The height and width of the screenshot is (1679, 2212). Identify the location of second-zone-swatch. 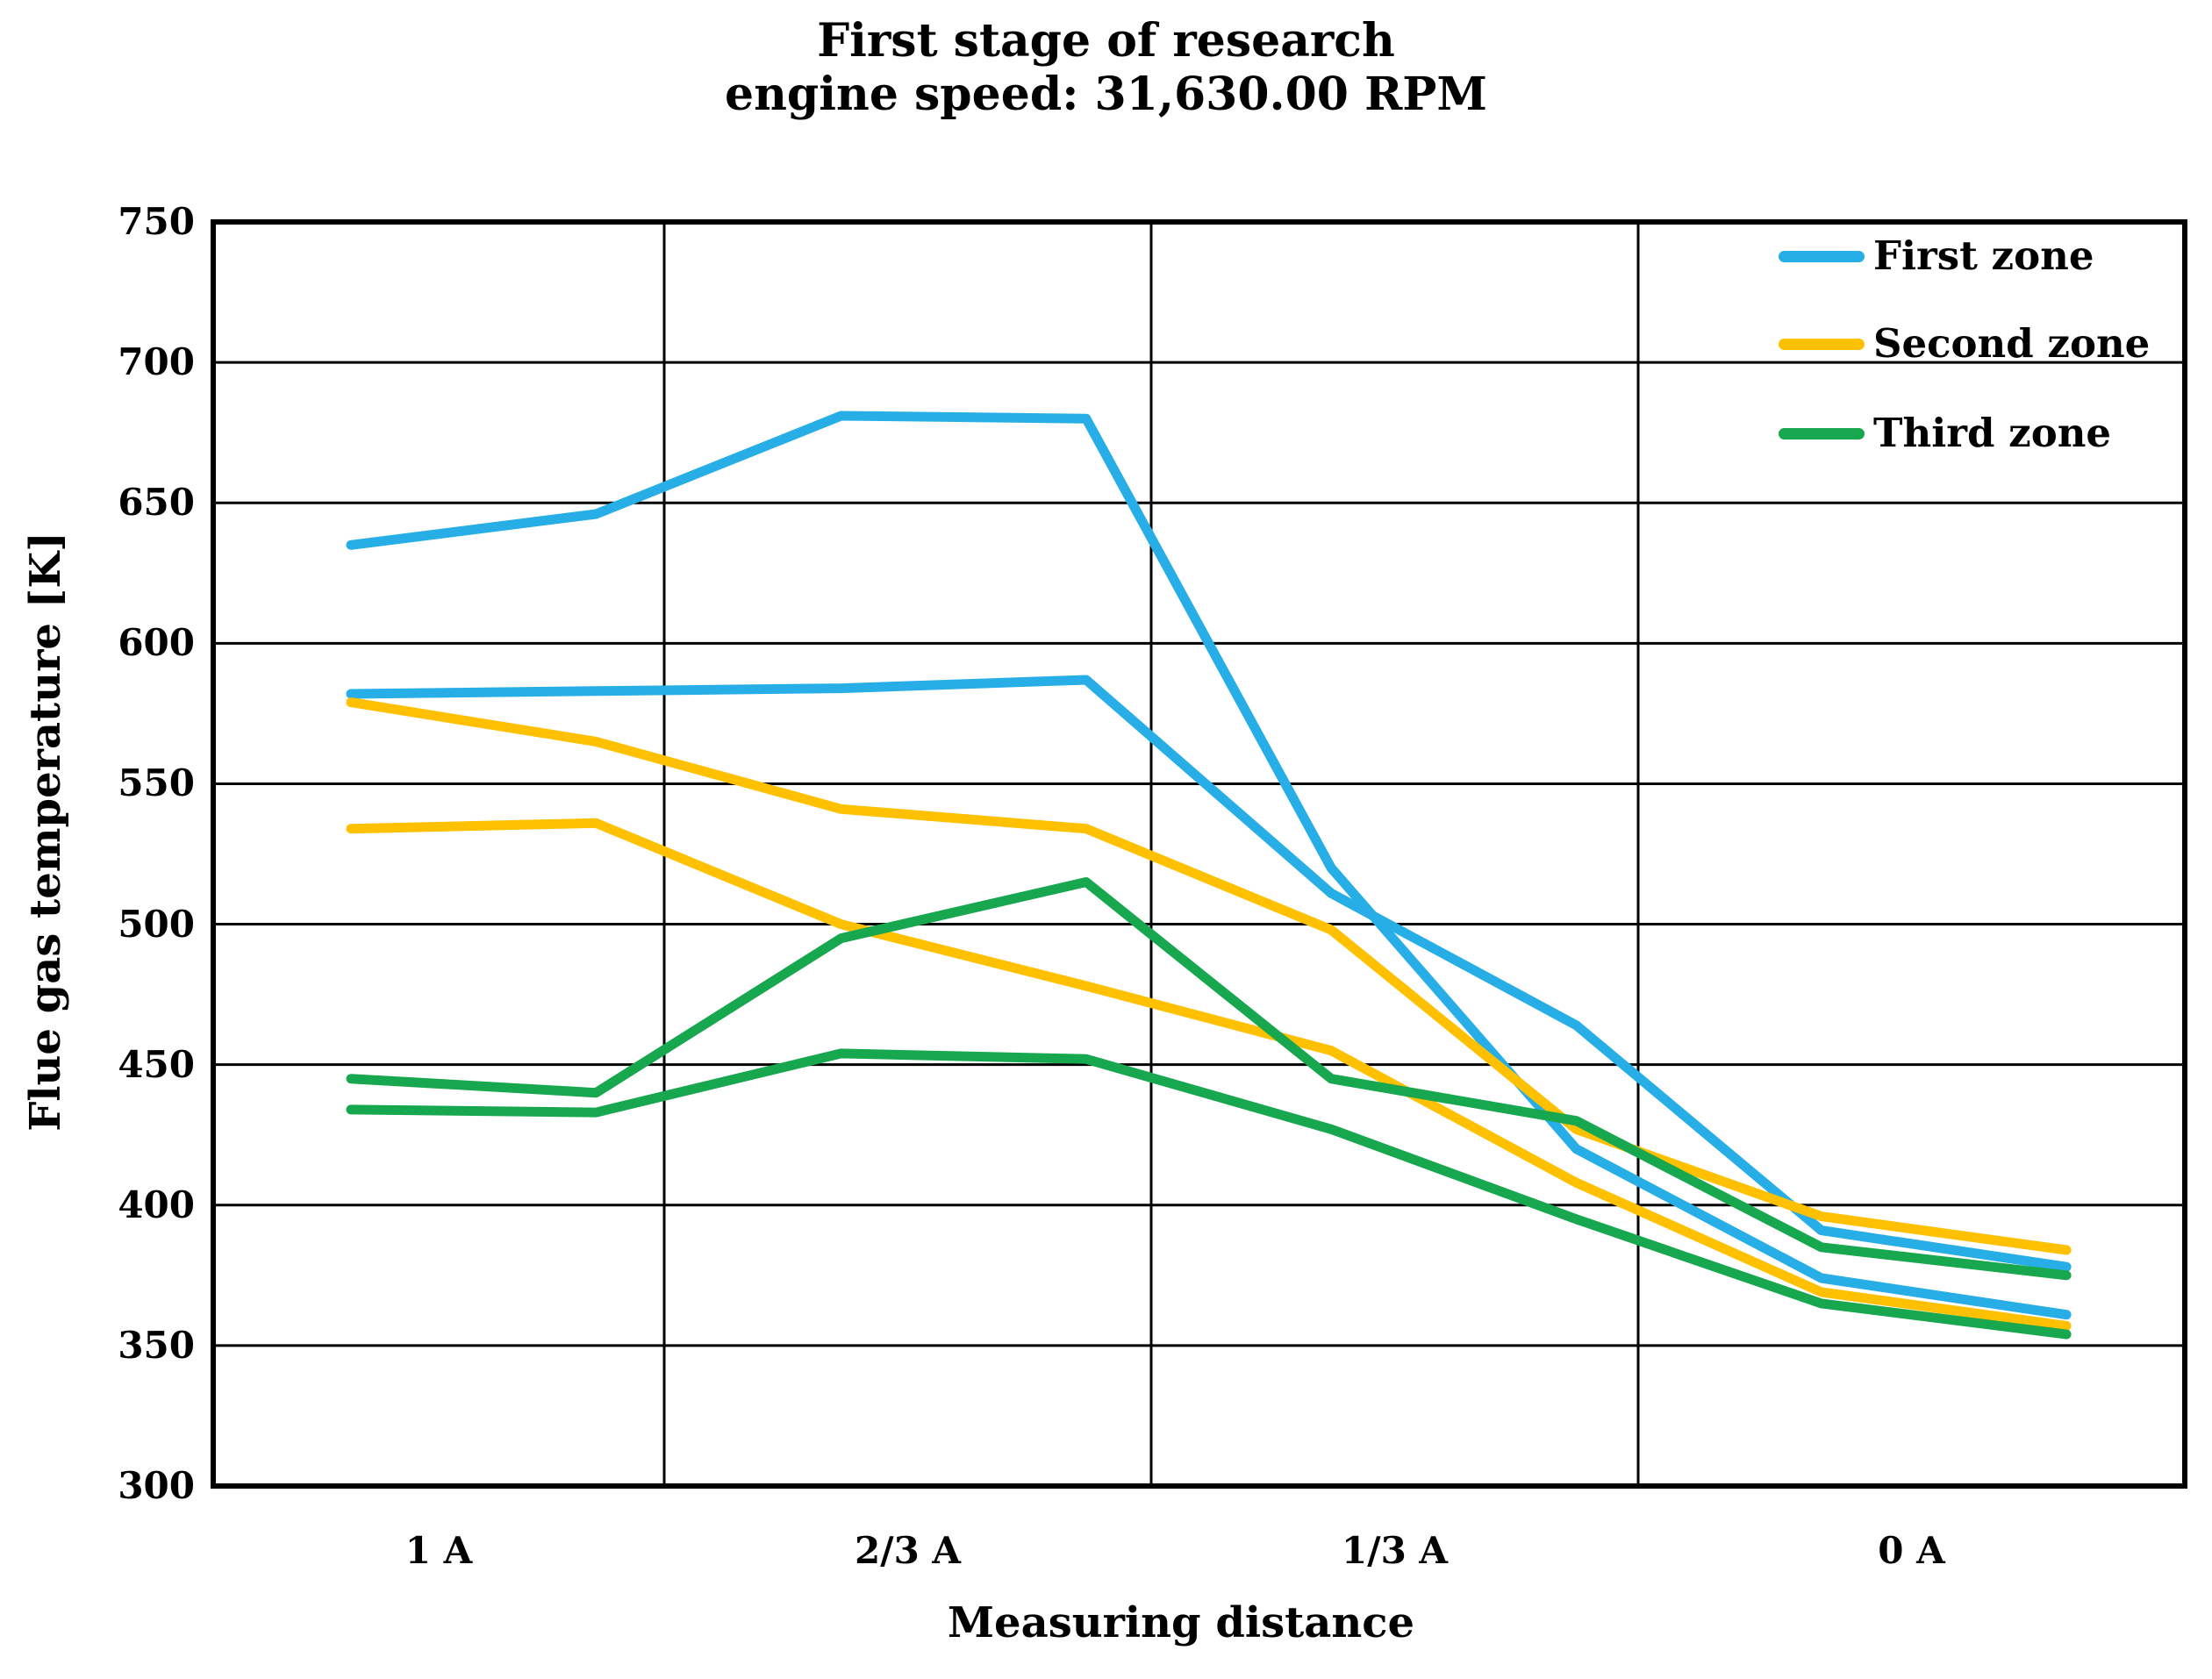
(1822, 344).